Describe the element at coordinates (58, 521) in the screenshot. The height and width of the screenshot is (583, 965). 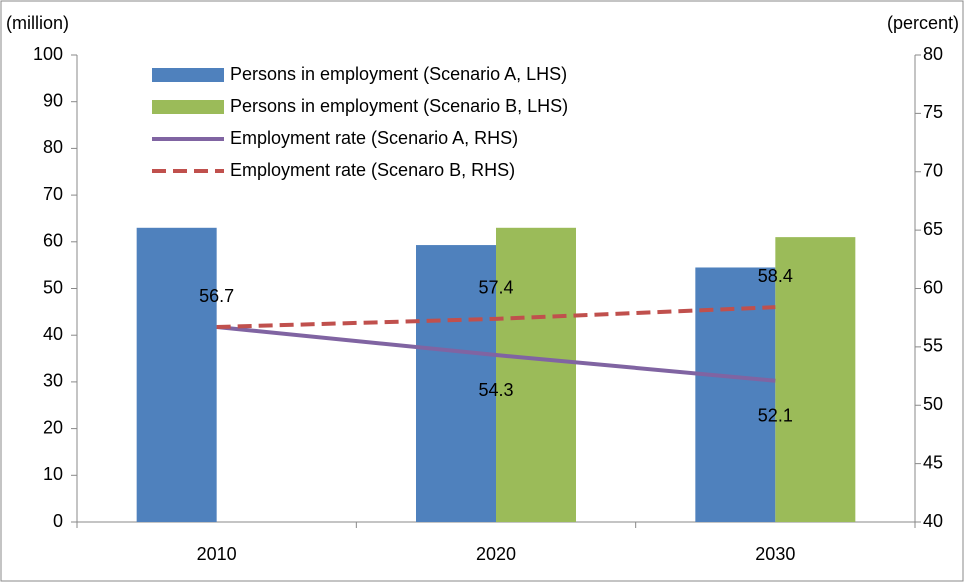
I see `y-tick-label: 0` at that location.